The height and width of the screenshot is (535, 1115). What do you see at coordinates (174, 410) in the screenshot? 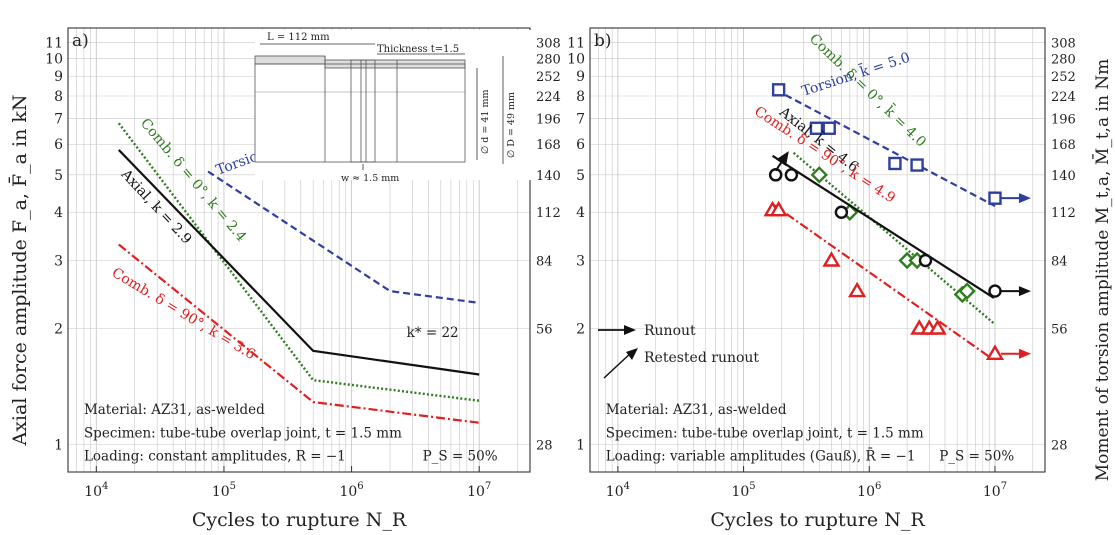
I see `annotation: Material: AZ31, as-welded` at bounding box center [174, 410].